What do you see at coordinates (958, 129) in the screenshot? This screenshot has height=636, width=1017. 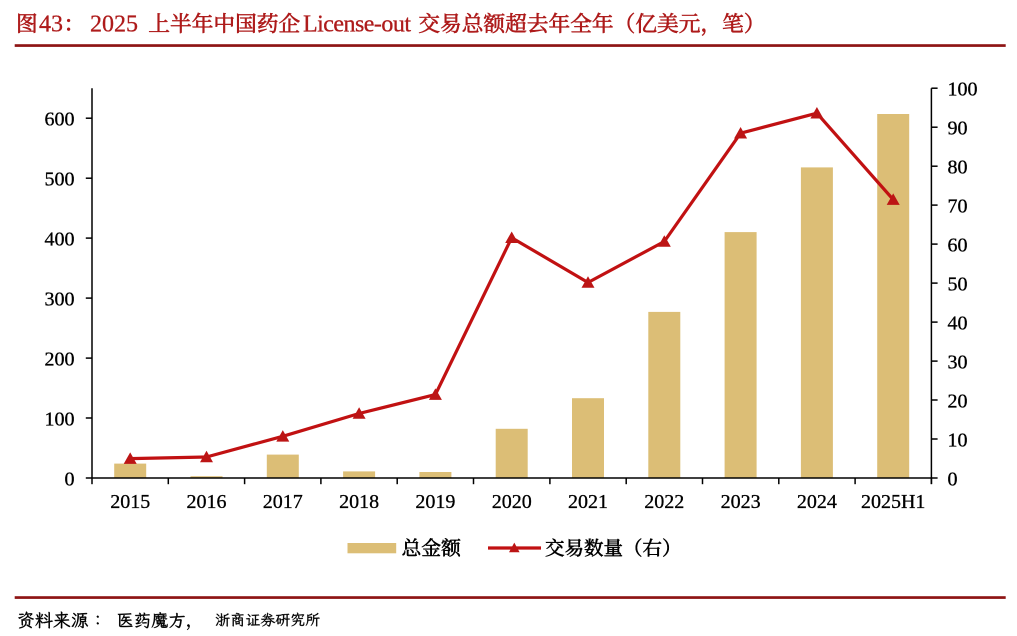 I see `svg-text: 90` at bounding box center [958, 129].